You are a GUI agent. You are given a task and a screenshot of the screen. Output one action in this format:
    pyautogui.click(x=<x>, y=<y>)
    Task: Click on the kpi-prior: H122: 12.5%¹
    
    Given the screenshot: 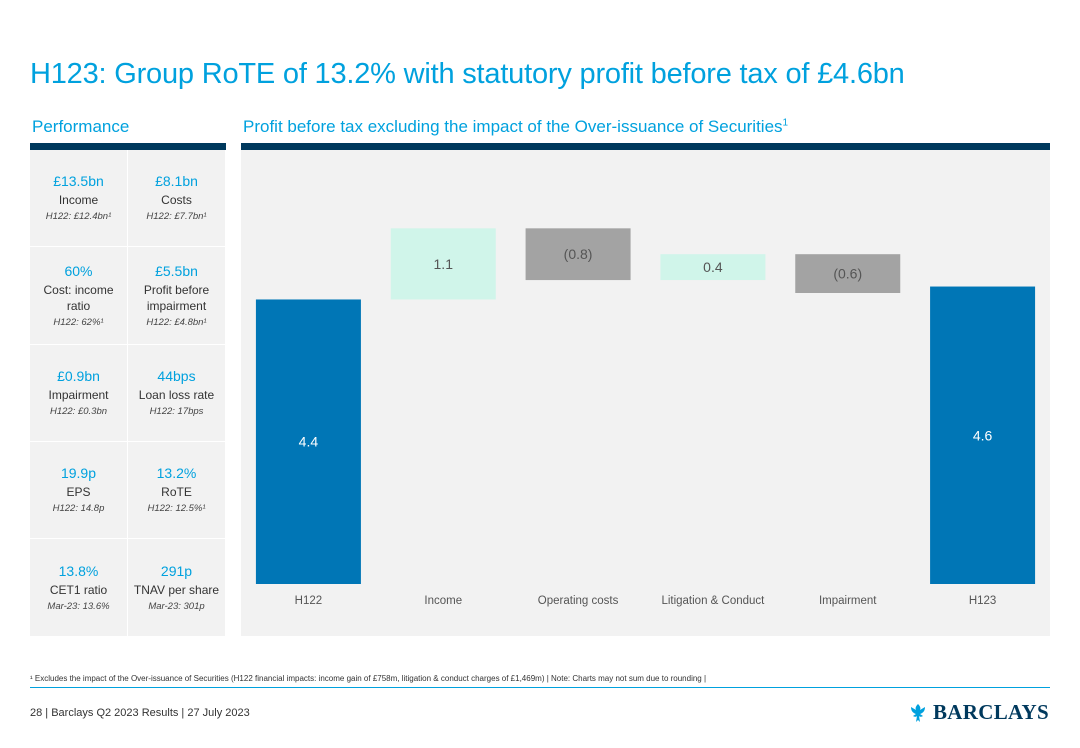 What is the action you would take?
    pyautogui.click(x=176, y=508)
    